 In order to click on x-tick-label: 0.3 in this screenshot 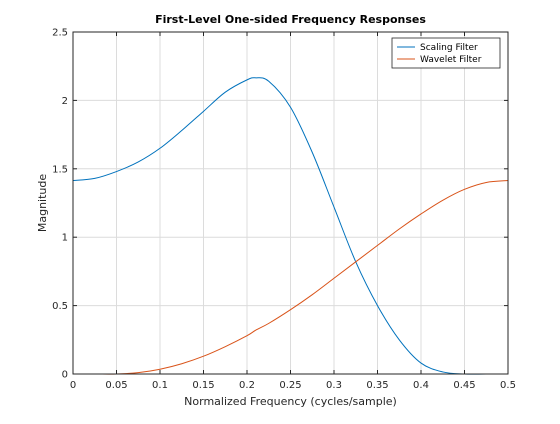, I will do `click(334, 385)`.